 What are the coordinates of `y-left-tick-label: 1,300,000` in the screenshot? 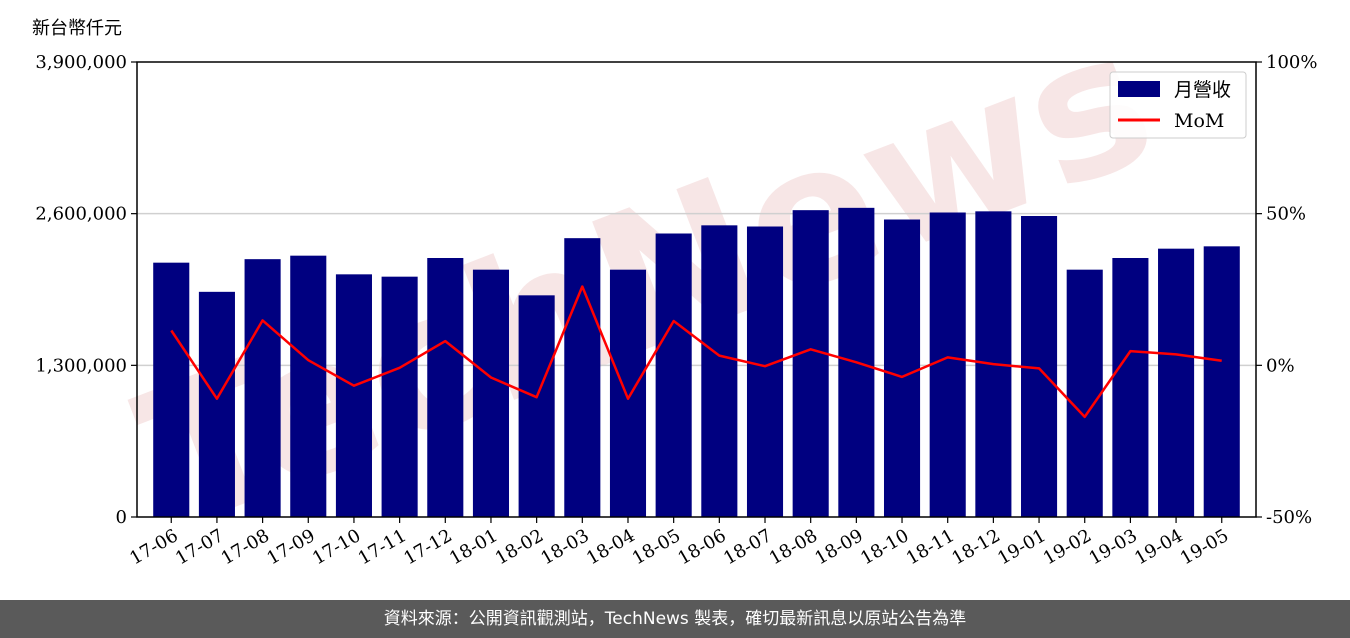 It's located at (81, 365).